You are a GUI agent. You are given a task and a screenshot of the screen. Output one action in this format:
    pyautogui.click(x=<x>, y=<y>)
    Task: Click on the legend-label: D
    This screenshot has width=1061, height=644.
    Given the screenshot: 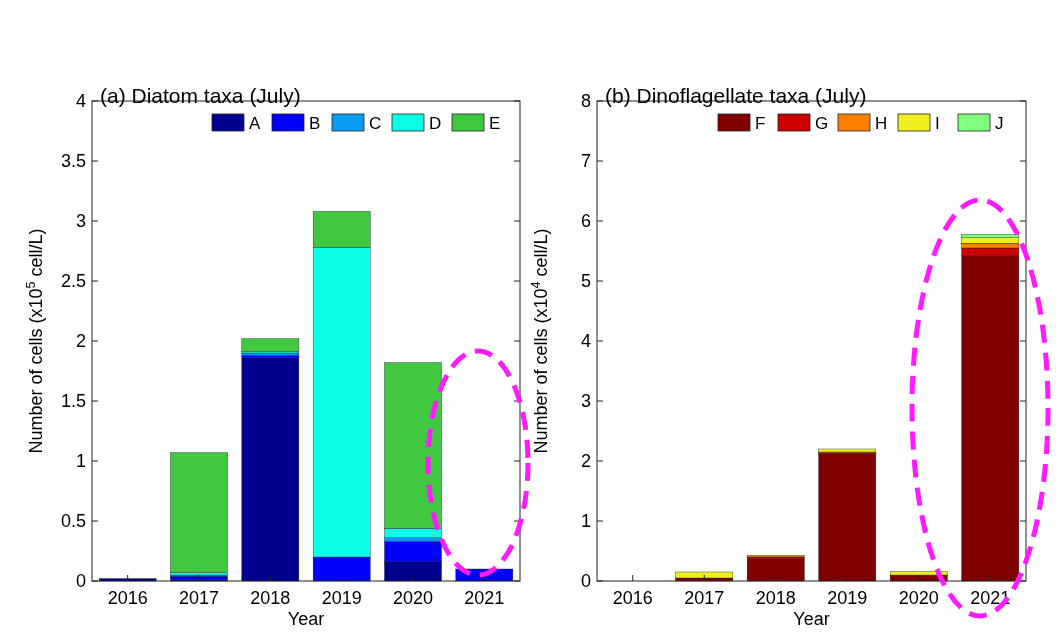 What is the action you would take?
    pyautogui.click(x=435, y=123)
    